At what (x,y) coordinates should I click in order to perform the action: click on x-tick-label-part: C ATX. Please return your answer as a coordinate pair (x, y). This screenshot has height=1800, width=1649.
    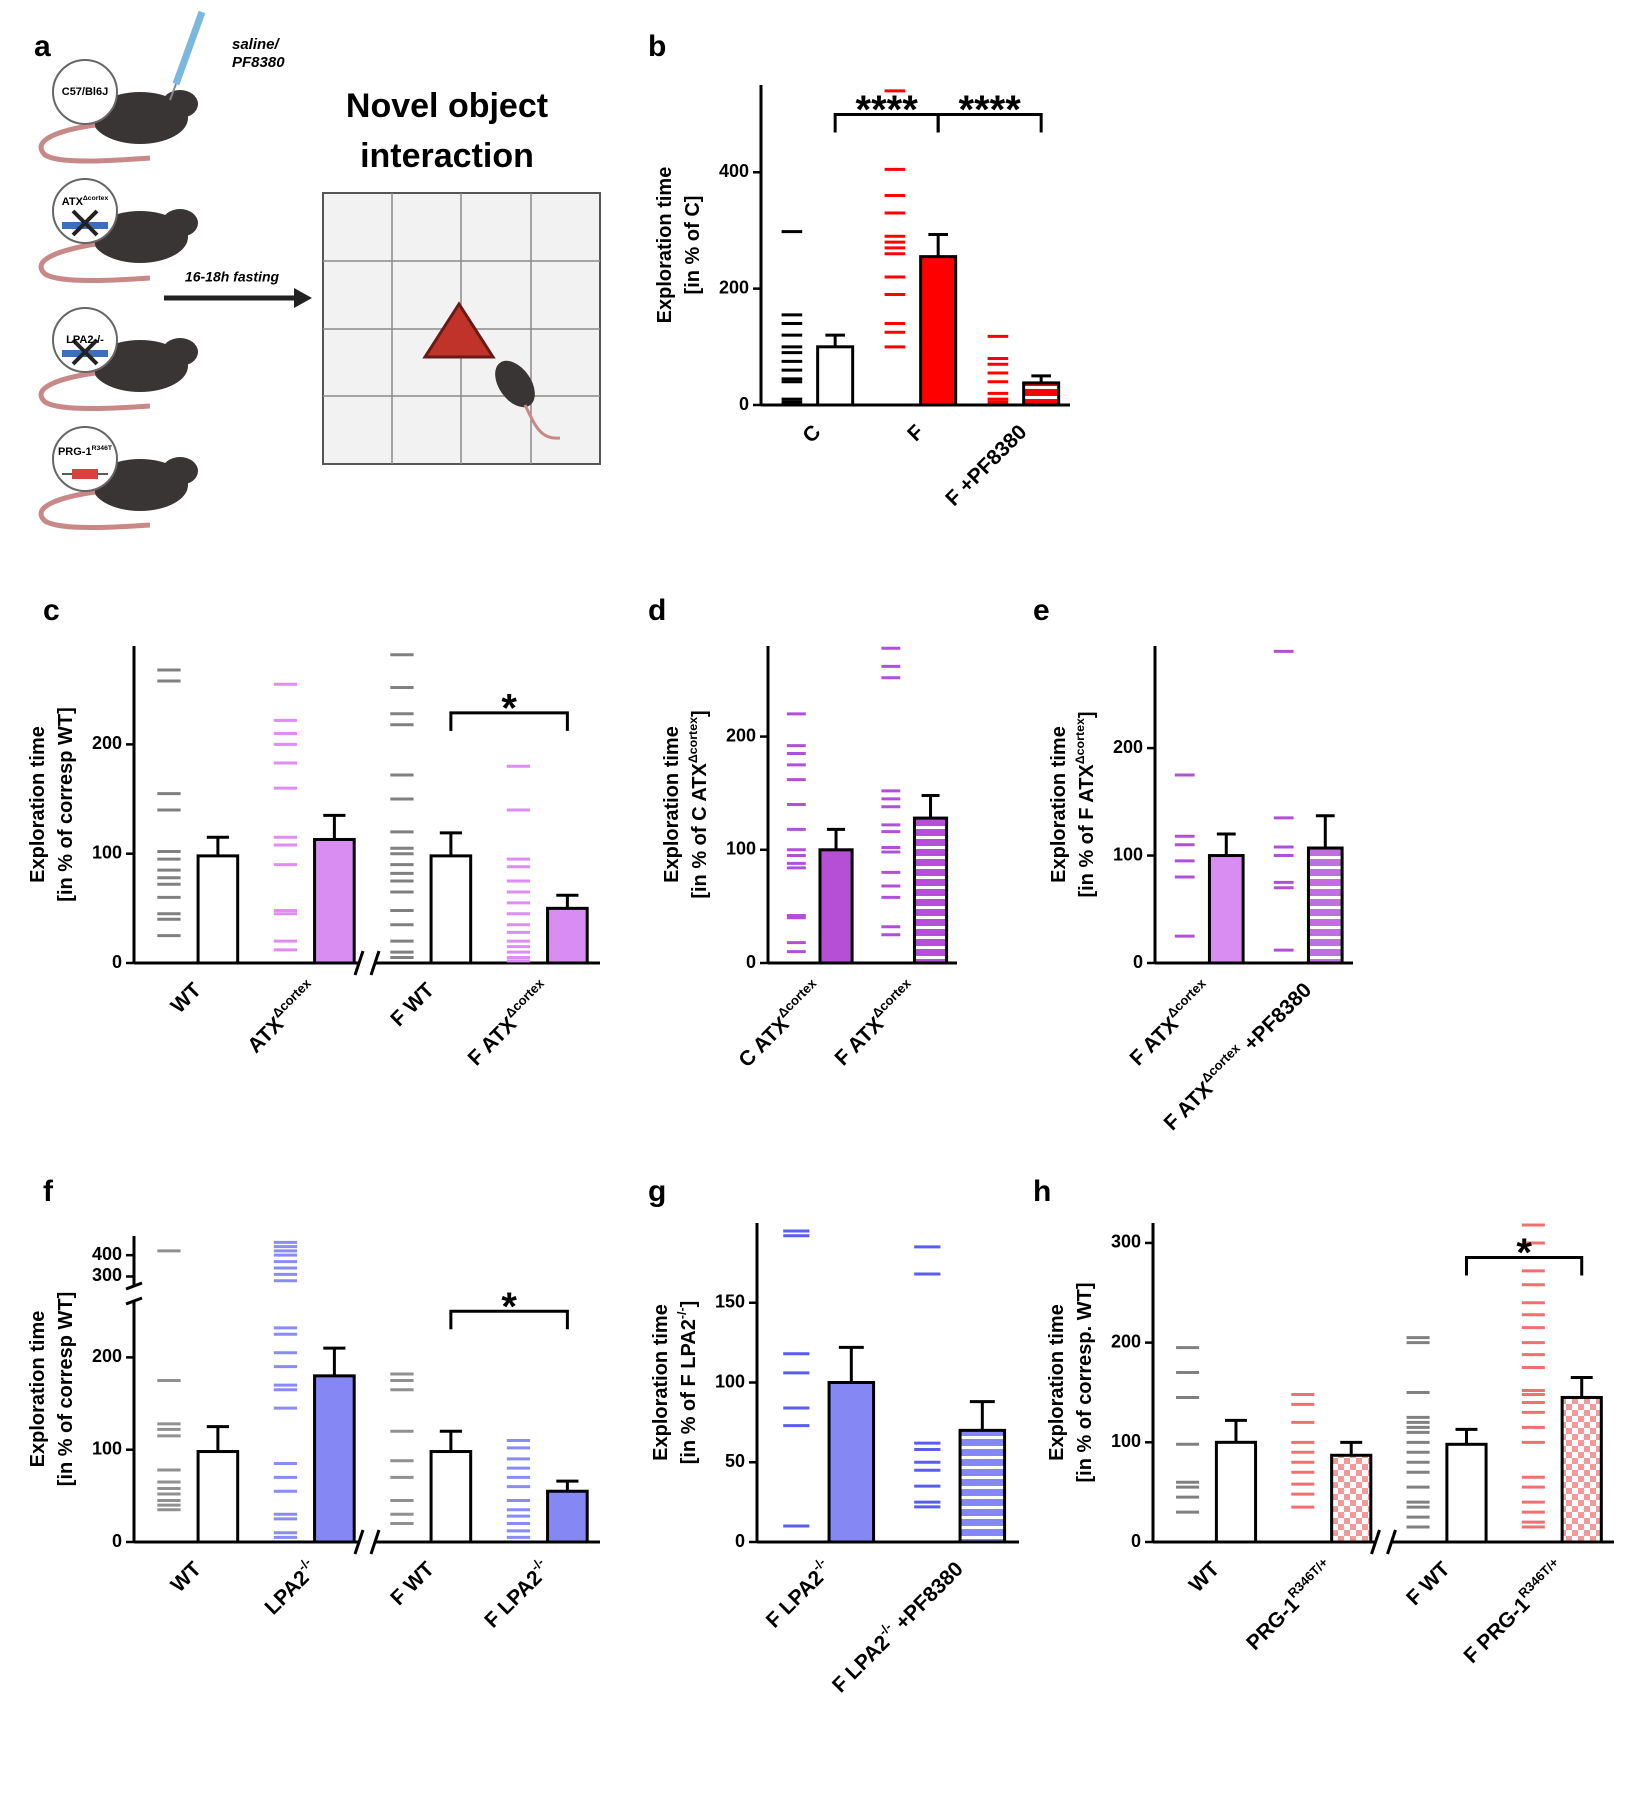
    Looking at the image, I should click on (763, 1041).